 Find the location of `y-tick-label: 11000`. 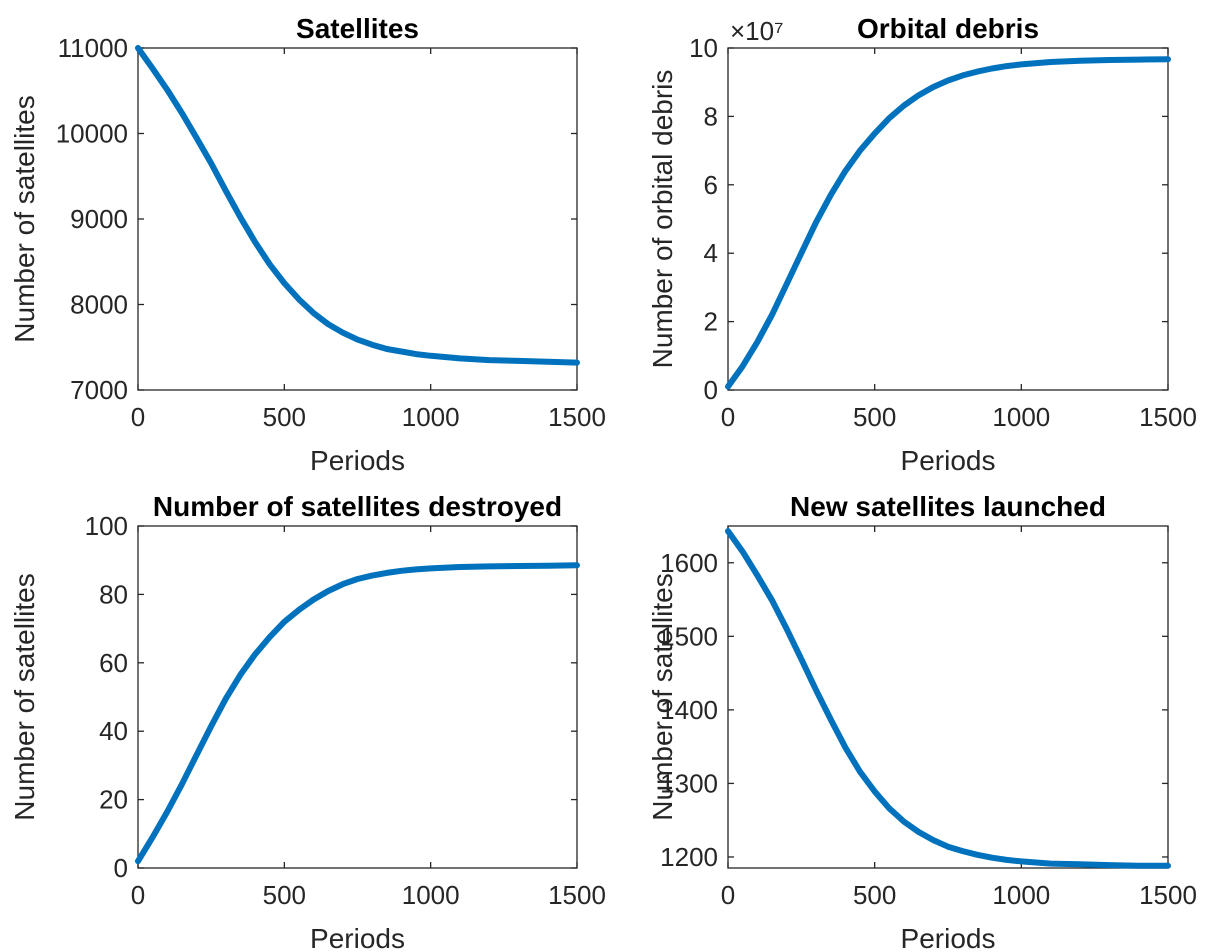

y-tick-label: 11000 is located at coordinates (93, 48).